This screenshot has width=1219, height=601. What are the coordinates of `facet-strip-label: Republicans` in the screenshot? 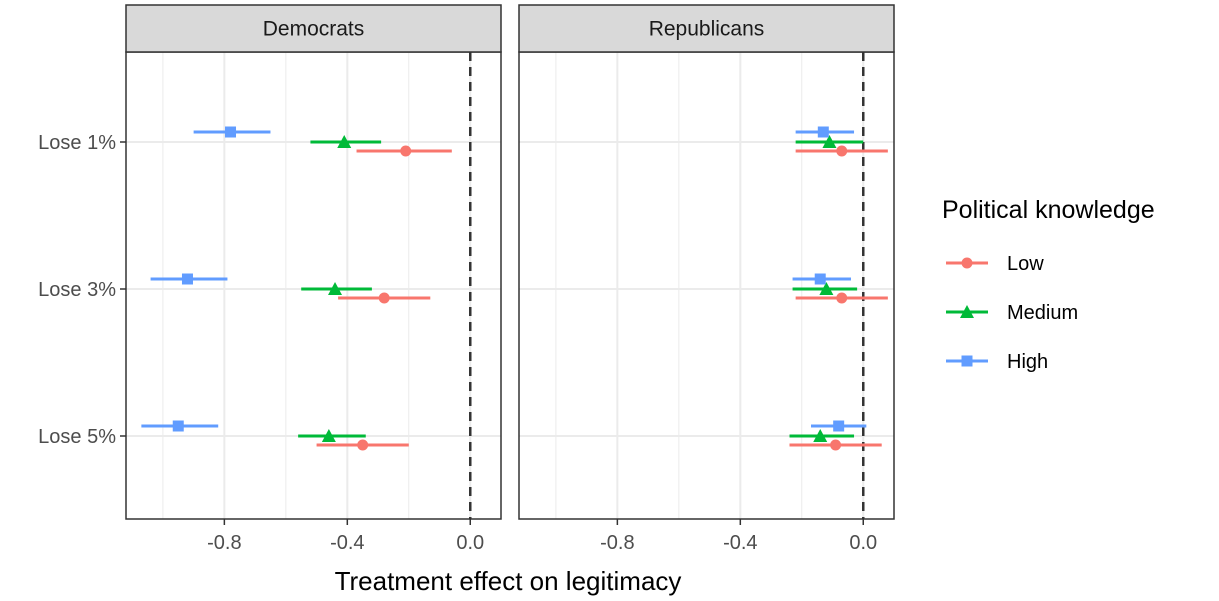 It's located at (707, 29).